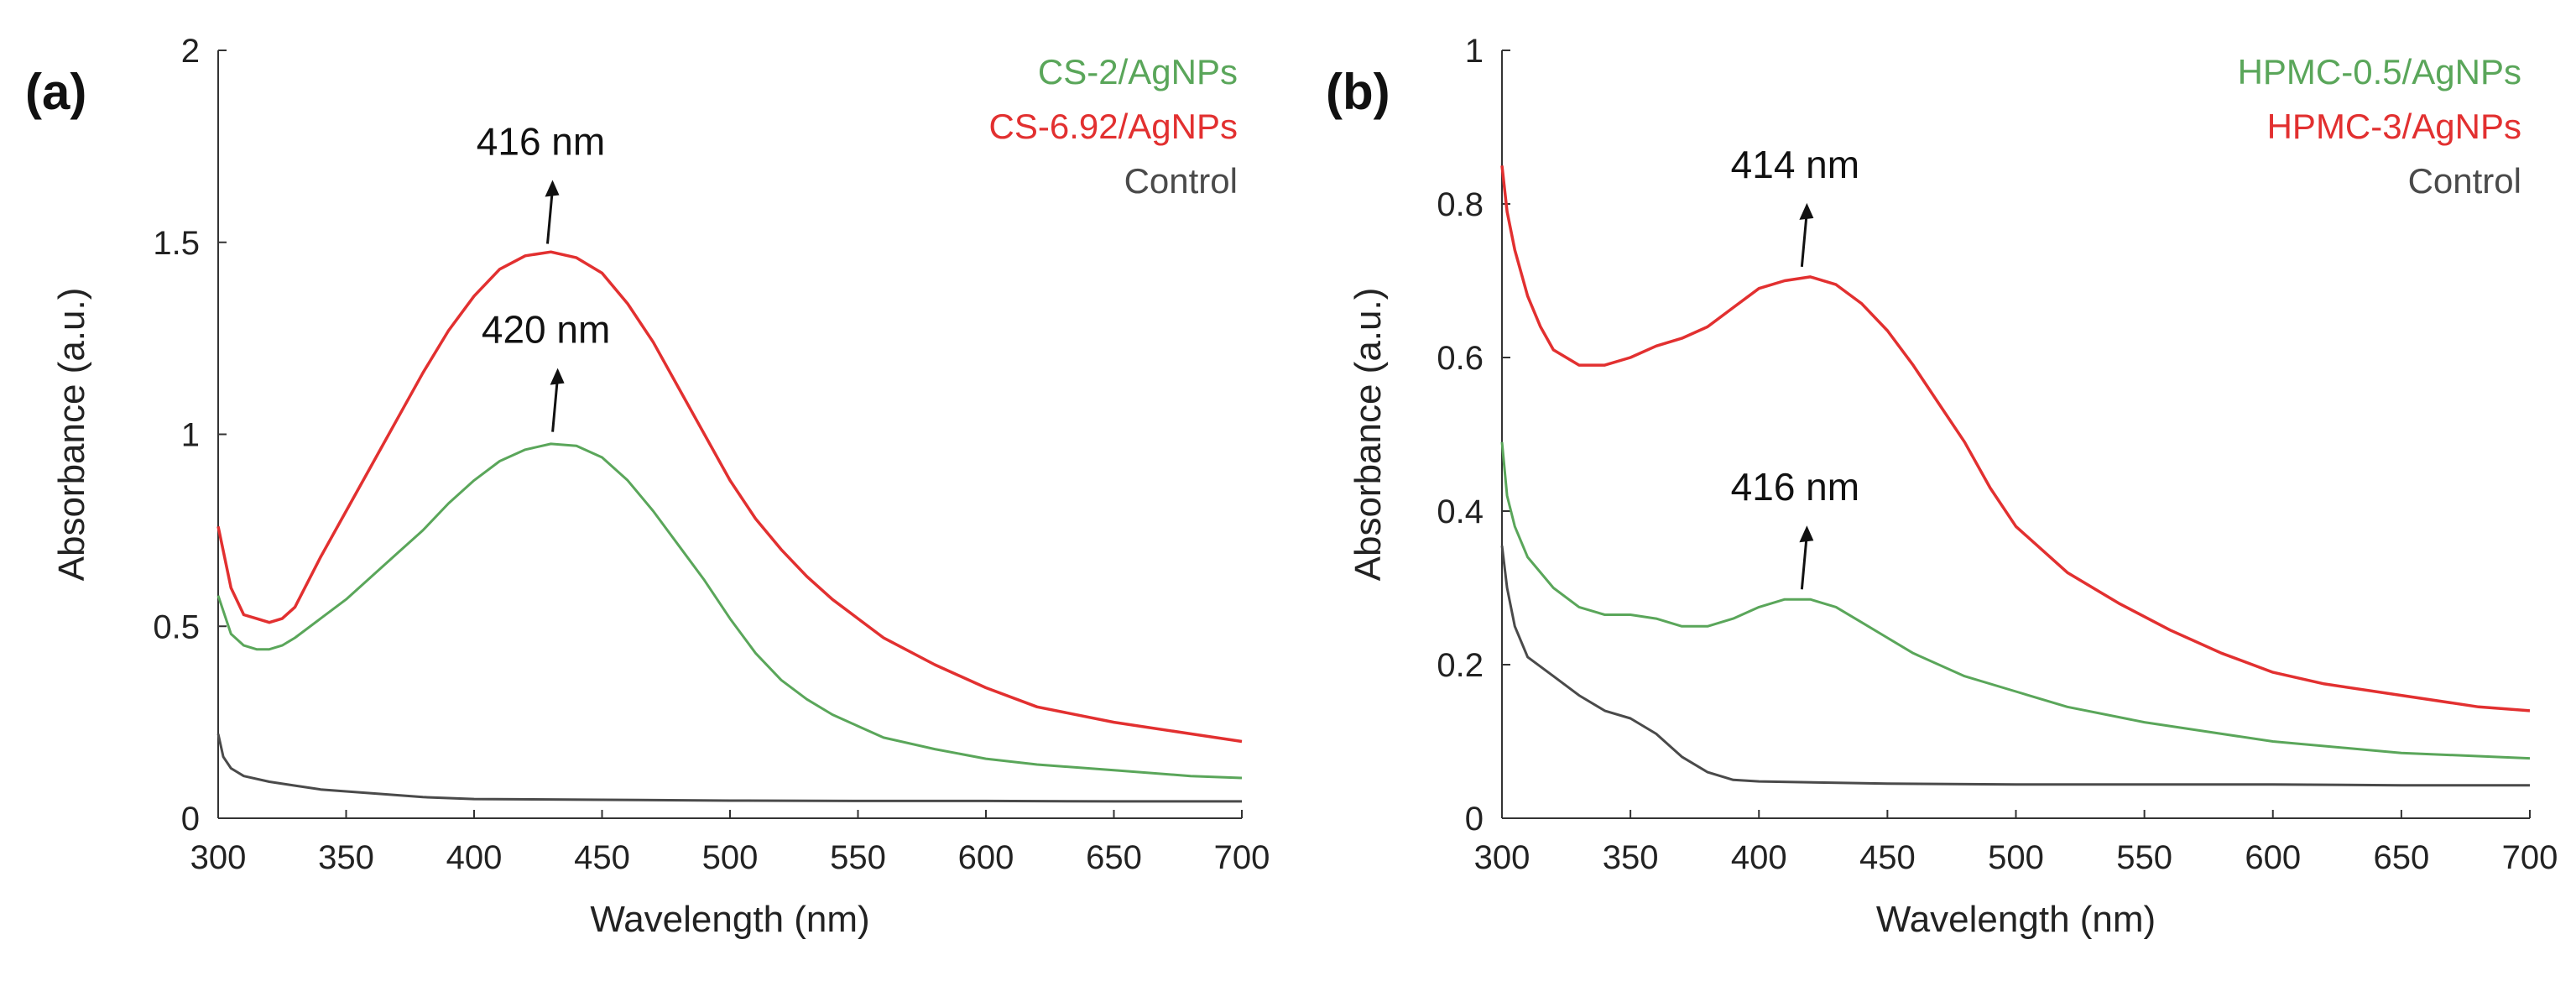  What do you see at coordinates (1460, 665) in the screenshot?
I see `y-tick-label: 0.2` at bounding box center [1460, 665].